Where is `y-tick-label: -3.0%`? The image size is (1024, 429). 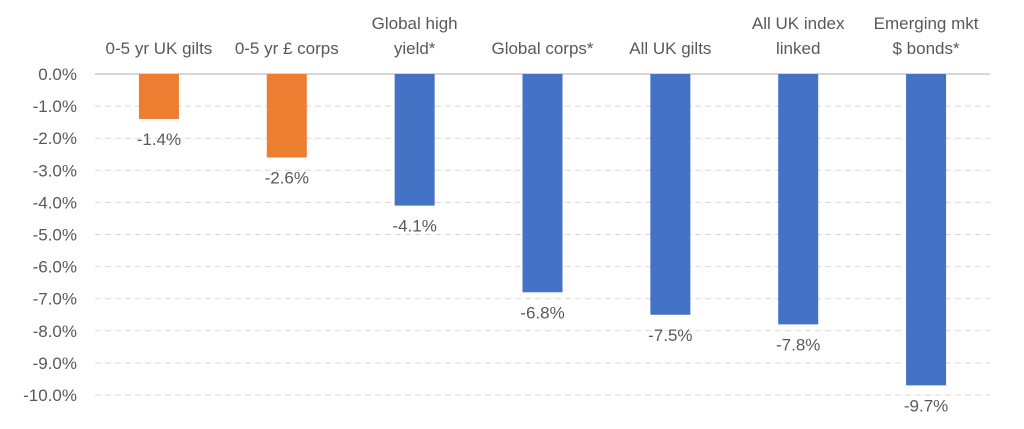 y-tick-label: -3.0% is located at coordinates (55, 170).